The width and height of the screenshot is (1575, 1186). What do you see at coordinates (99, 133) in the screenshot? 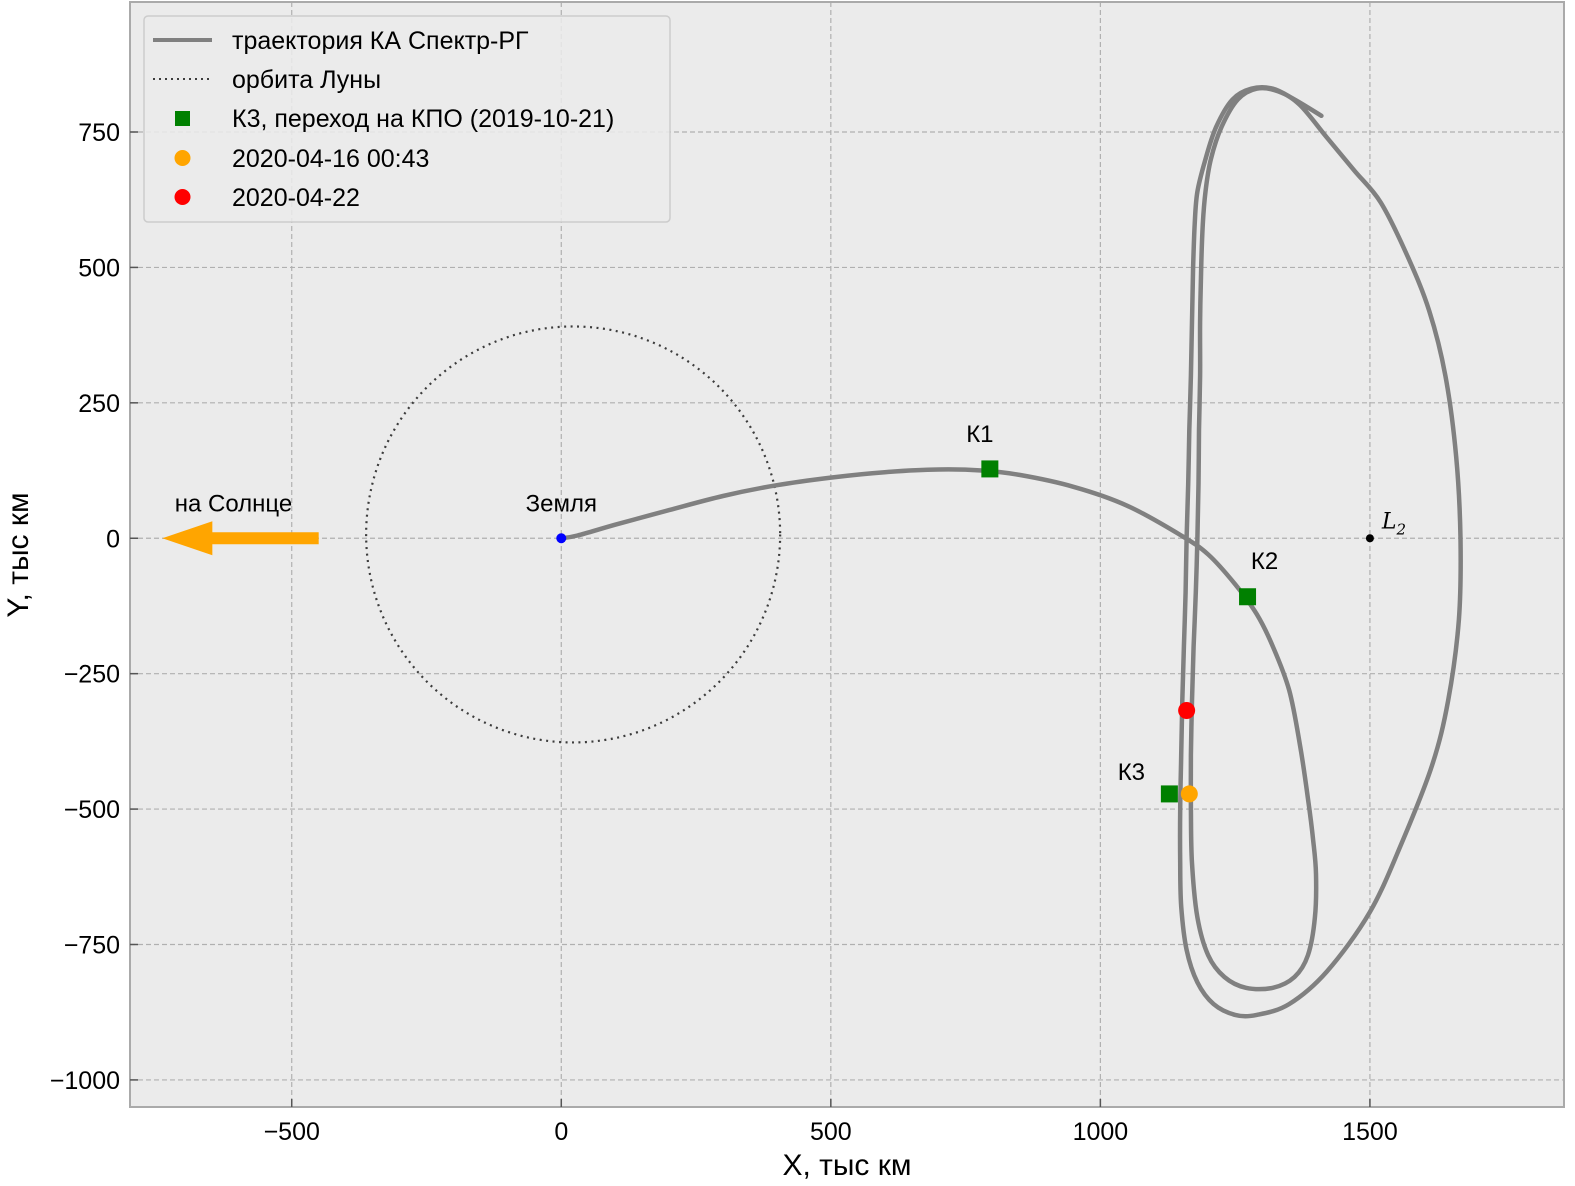
I see `y-tick-label: 750` at bounding box center [99, 133].